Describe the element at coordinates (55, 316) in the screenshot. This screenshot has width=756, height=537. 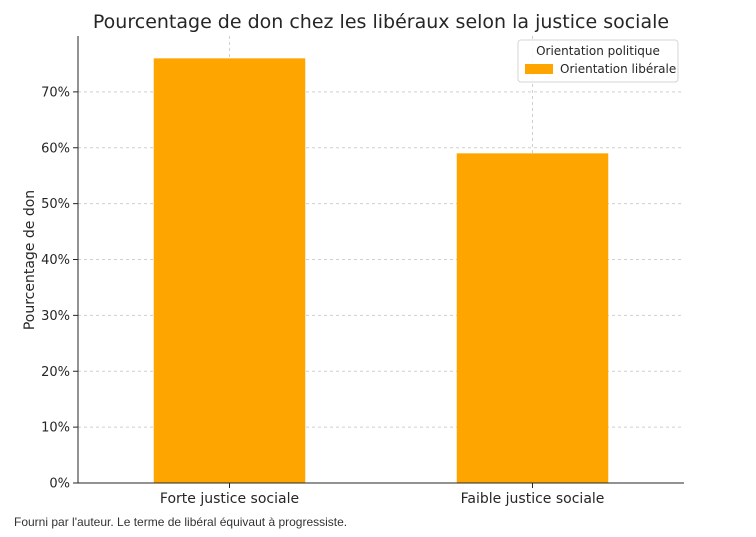
I see `y-tick-label: 30%` at that location.